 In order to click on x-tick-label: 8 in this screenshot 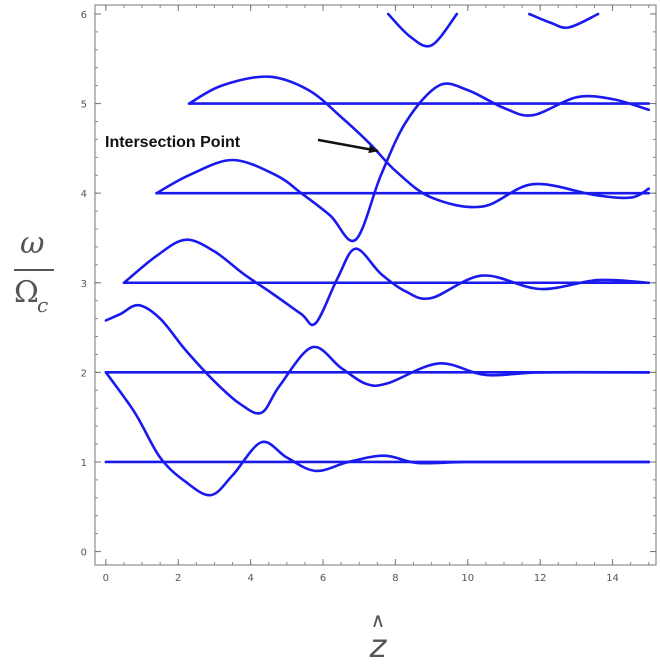, I will do `click(395, 578)`.